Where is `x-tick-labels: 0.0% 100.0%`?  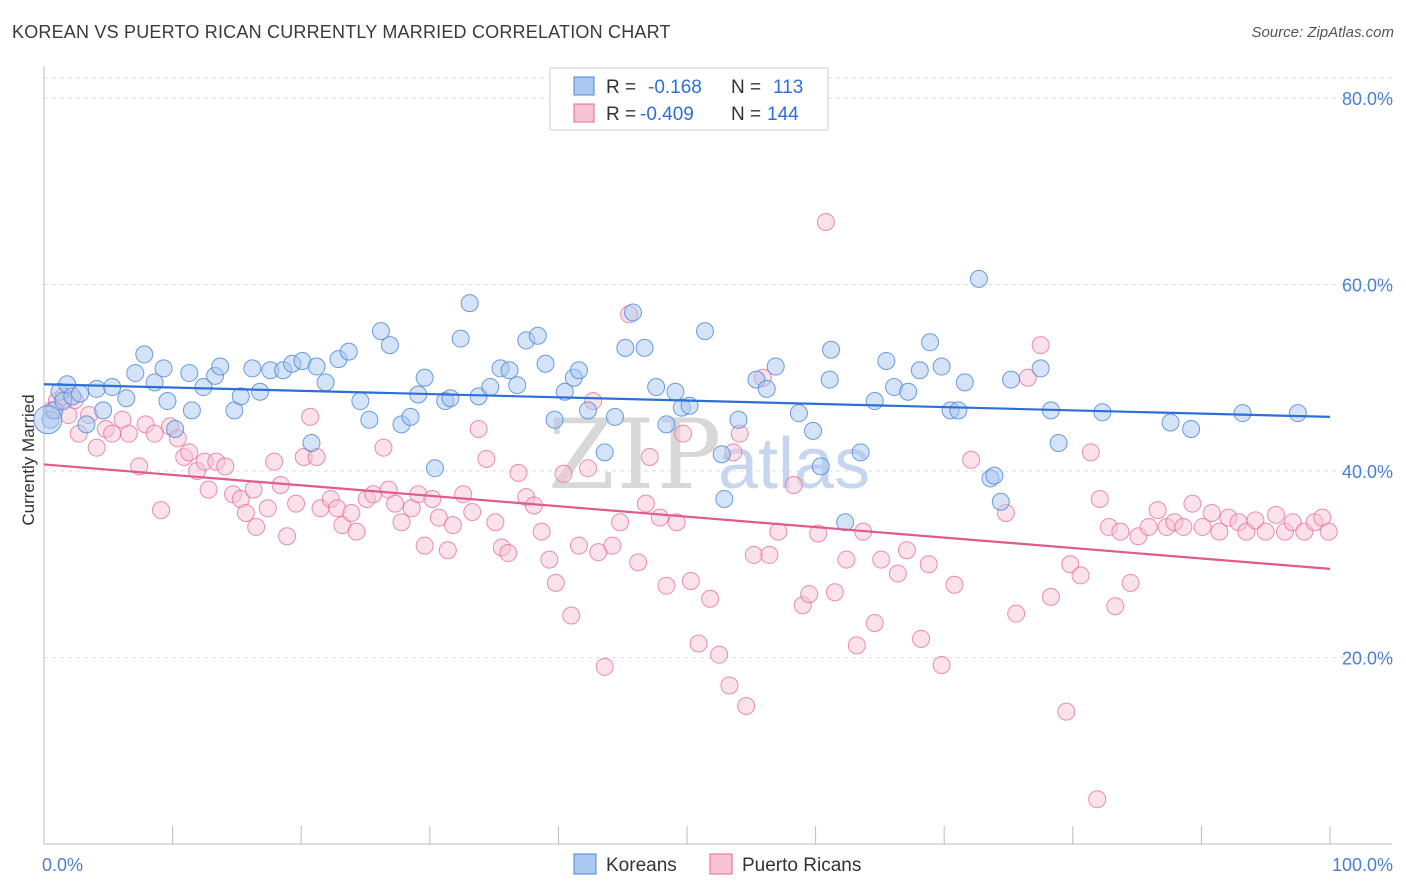 x-tick-labels: 0.0% 100.0% is located at coordinates (717, 865).